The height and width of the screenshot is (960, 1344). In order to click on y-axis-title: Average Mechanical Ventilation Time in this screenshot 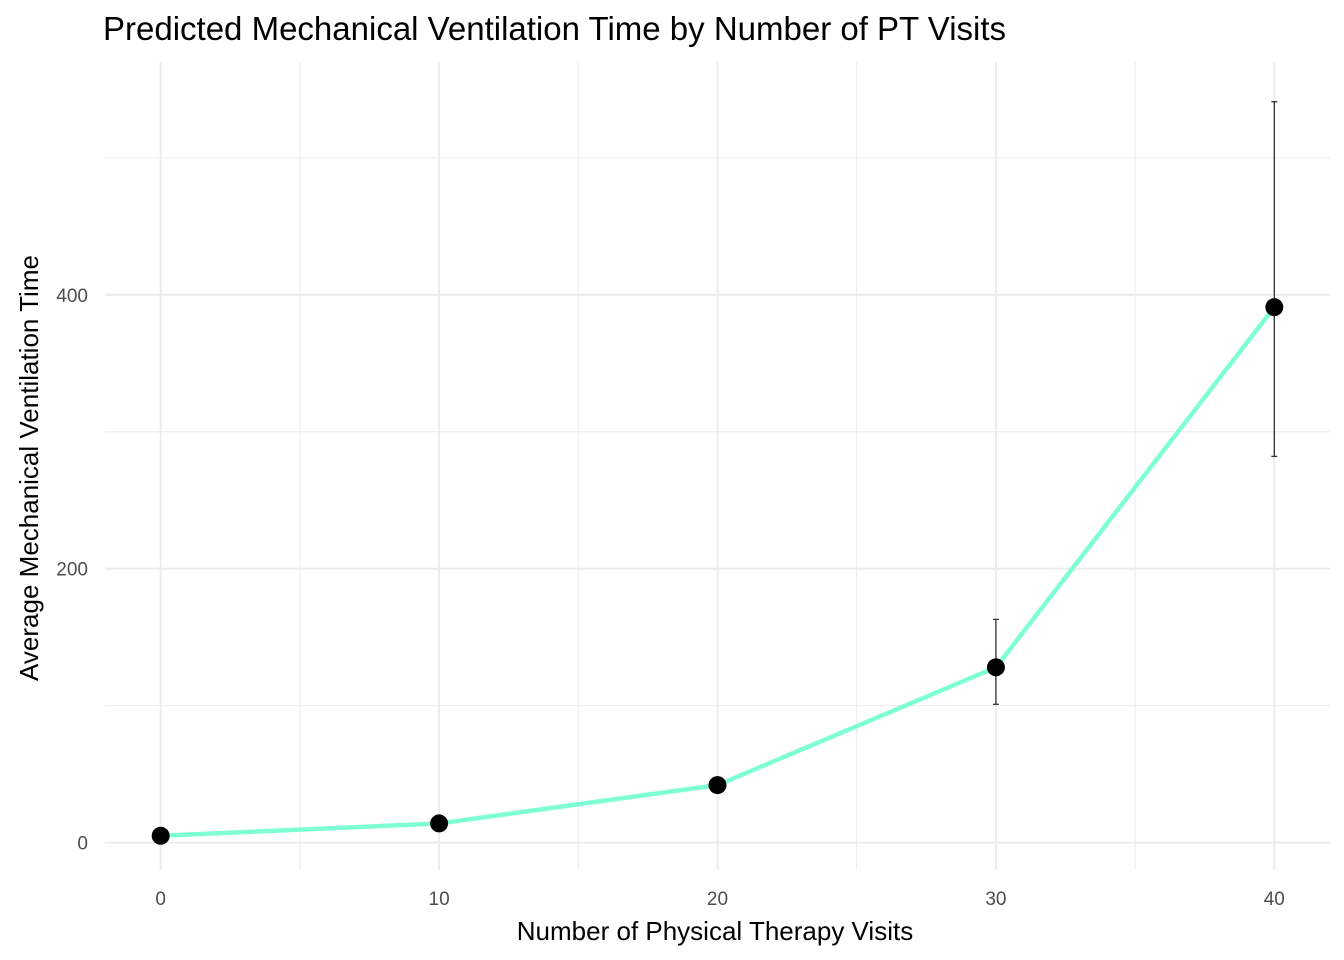, I will do `click(29, 468)`.